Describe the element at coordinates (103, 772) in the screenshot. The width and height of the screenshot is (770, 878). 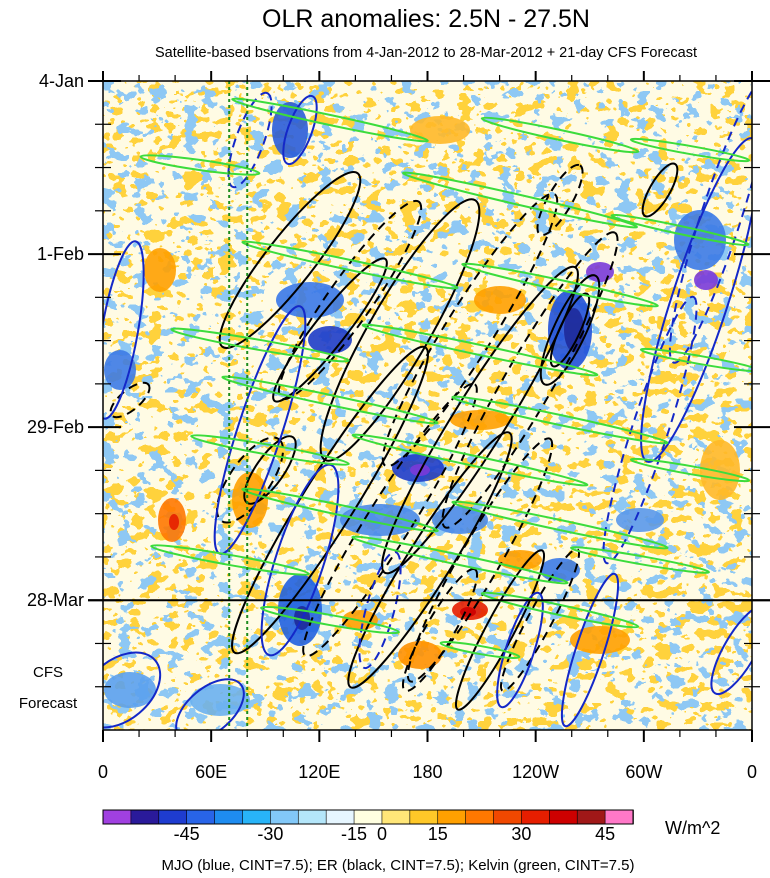
I see `x-tick-label: 0` at that location.